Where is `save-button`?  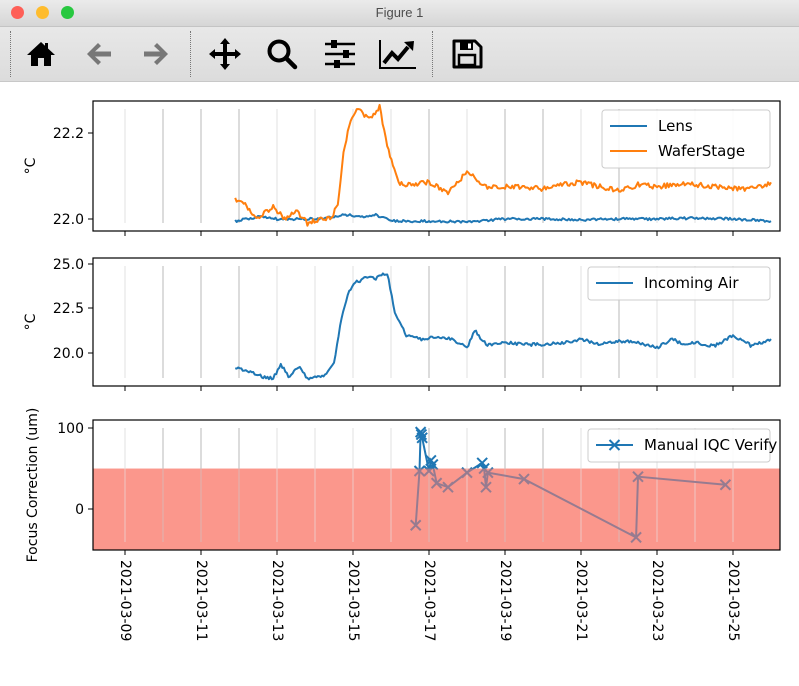
save-button is located at coordinates (467, 54).